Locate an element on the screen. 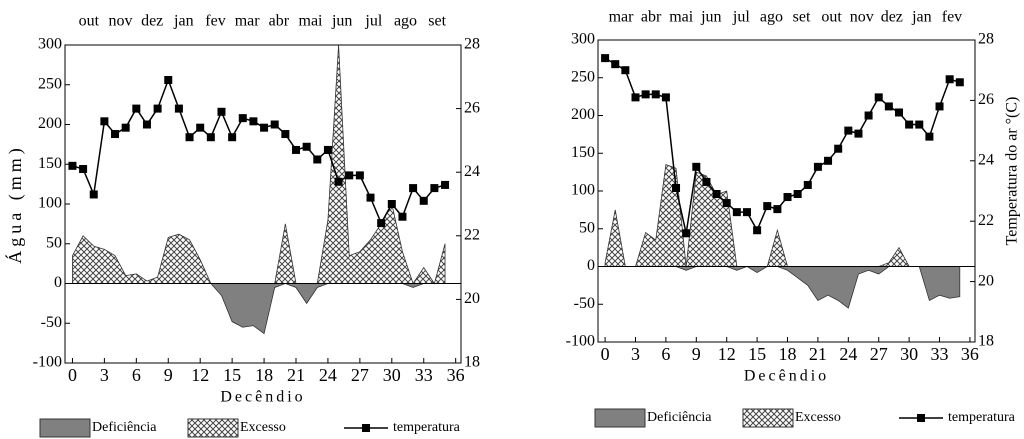 The image size is (1024, 439). y2-tick-label: 20 is located at coordinates (986, 280).